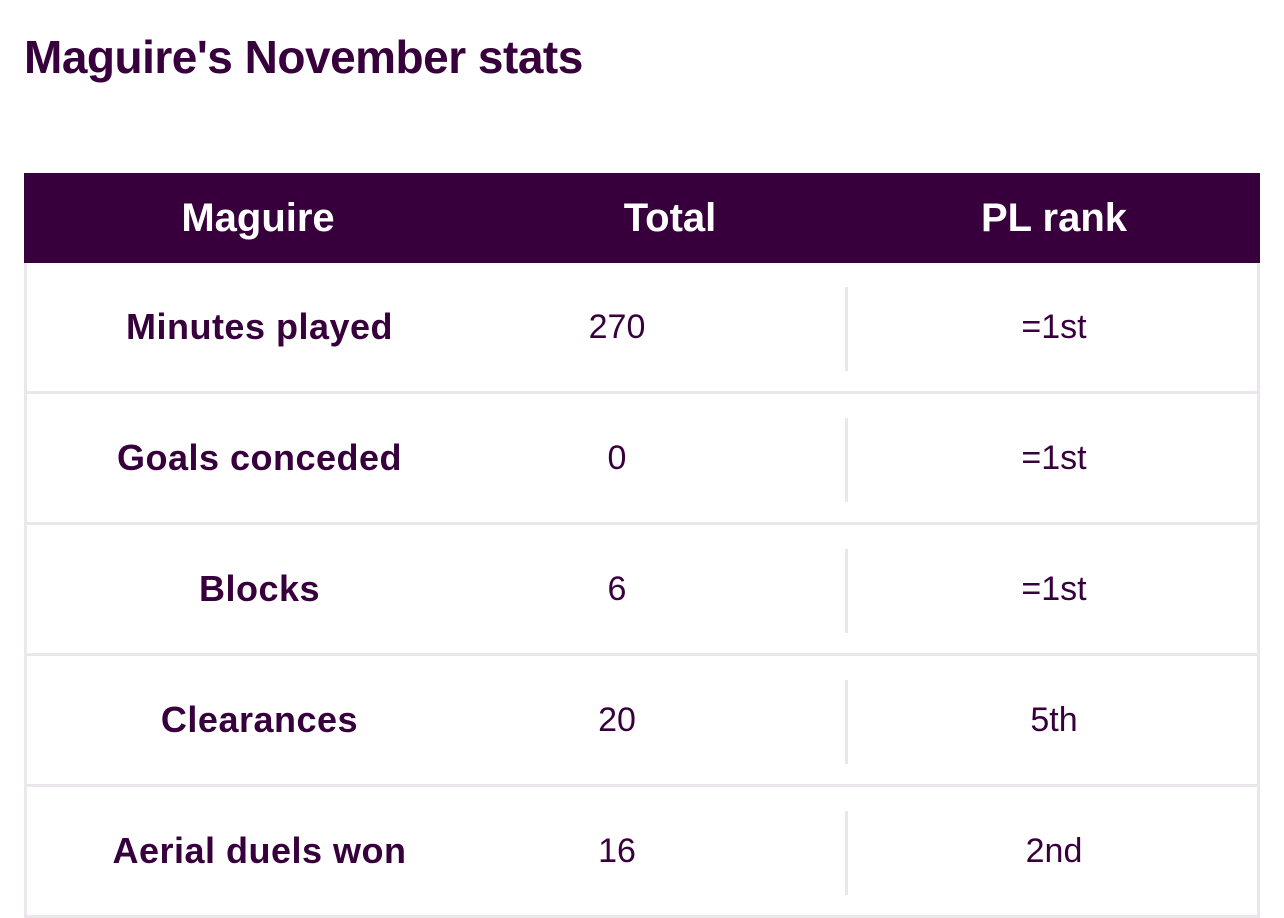 The width and height of the screenshot is (1284, 918). What do you see at coordinates (617, 458) in the screenshot?
I see `stat-total: 0` at bounding box center [617, 458].